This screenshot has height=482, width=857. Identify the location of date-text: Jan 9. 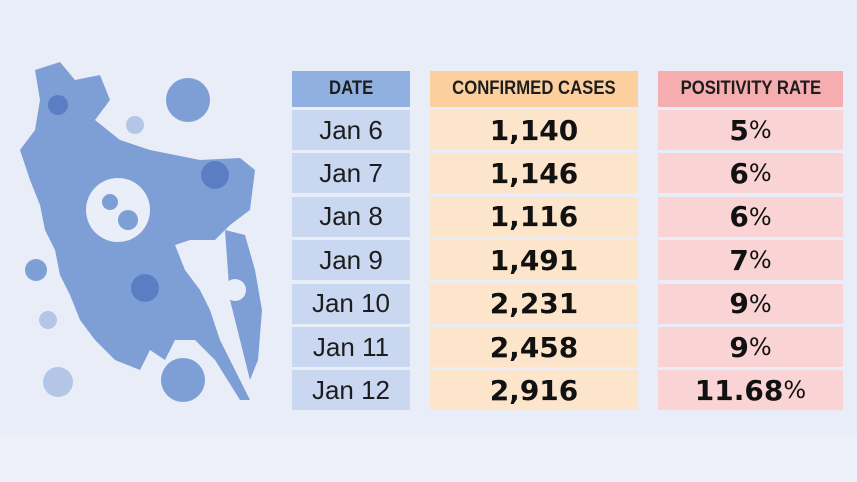
(351, 259).